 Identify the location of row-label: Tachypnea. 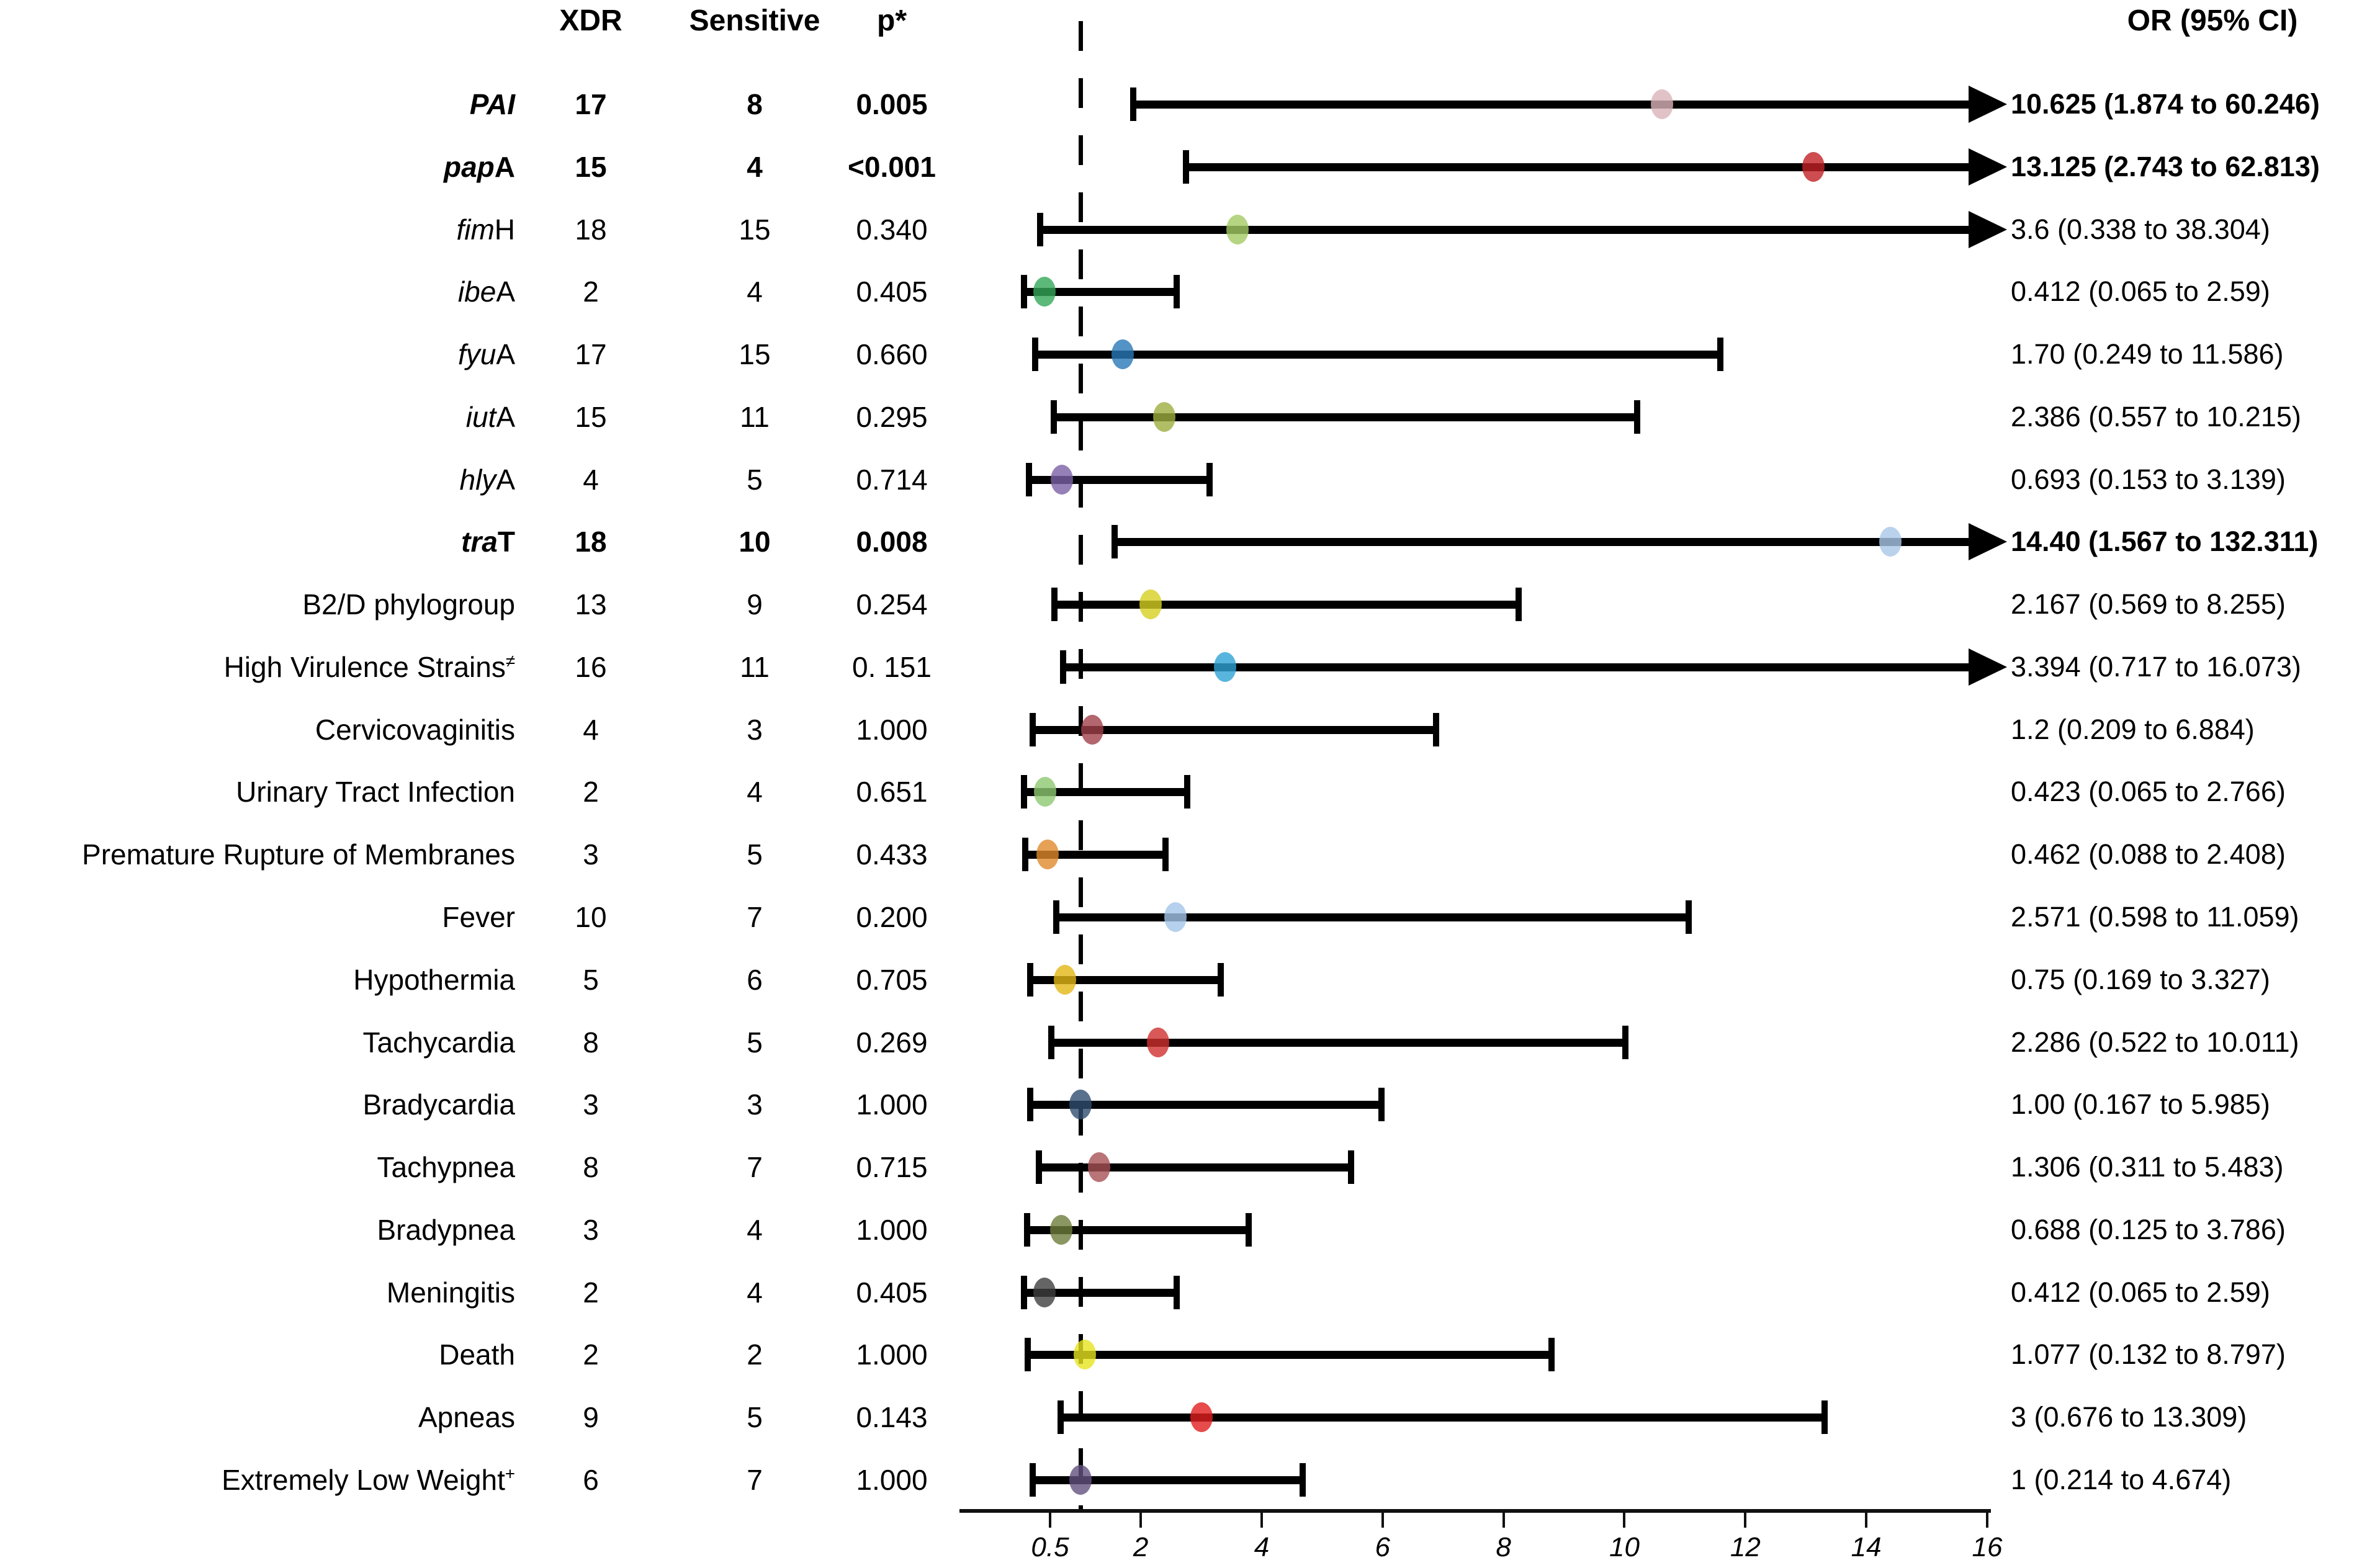
(446, 1167).